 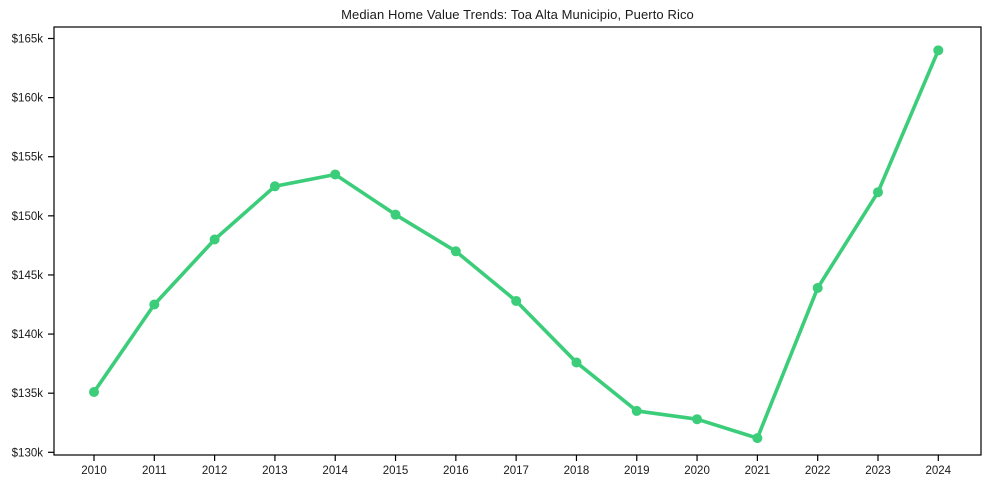 I want to click on x-tick-label: 2012, so click(x=215, y=471).